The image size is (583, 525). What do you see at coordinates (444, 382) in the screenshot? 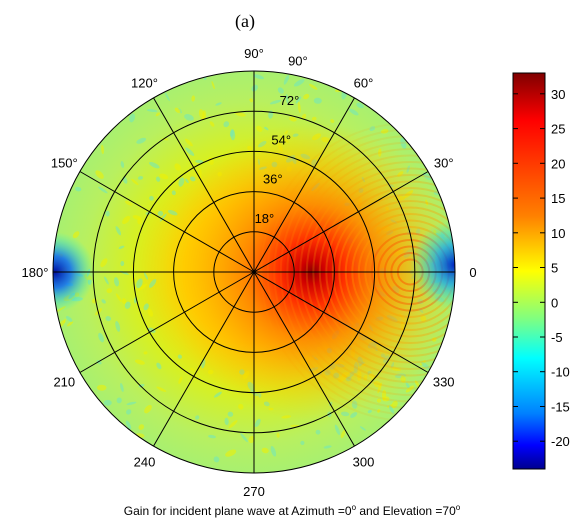
I see `angle-label: 330` at bounding box center [444, 382].